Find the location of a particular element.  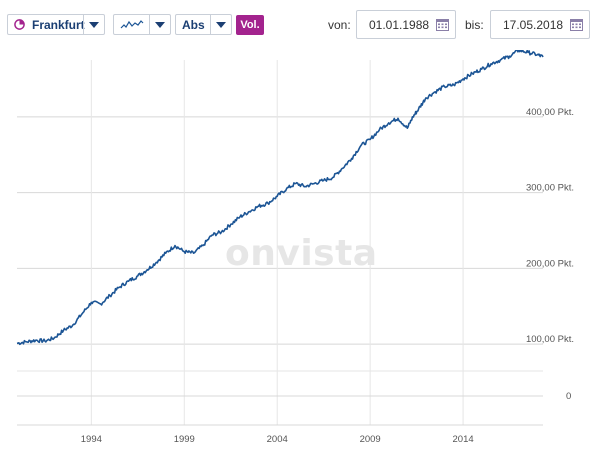

to-date-field: 17.05.2018 is located at coordinates (540, 24).